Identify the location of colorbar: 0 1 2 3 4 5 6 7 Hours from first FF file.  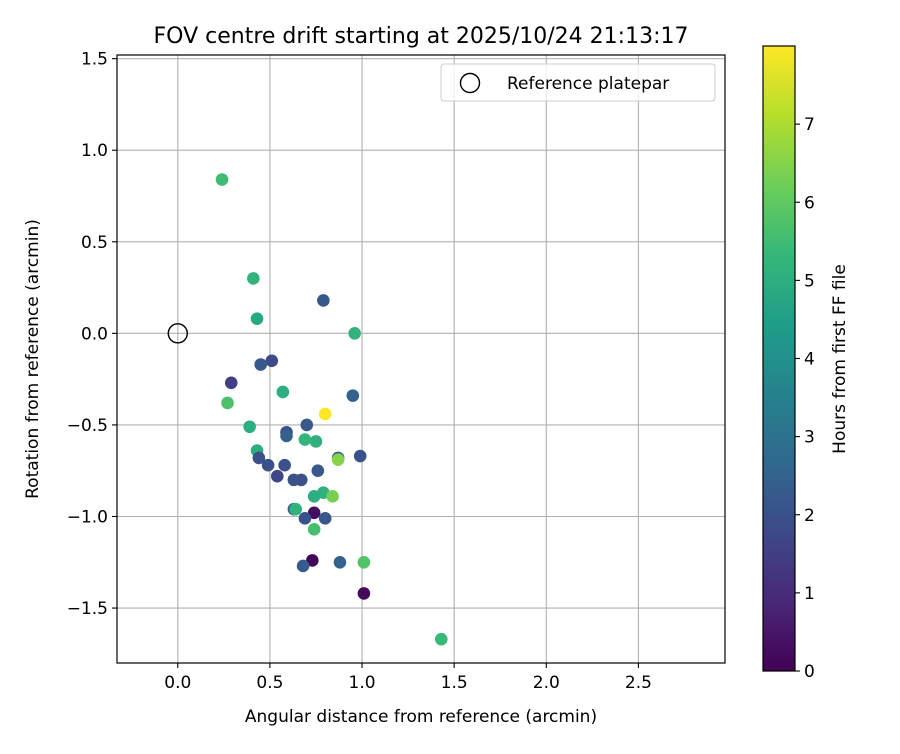
(806, 363).